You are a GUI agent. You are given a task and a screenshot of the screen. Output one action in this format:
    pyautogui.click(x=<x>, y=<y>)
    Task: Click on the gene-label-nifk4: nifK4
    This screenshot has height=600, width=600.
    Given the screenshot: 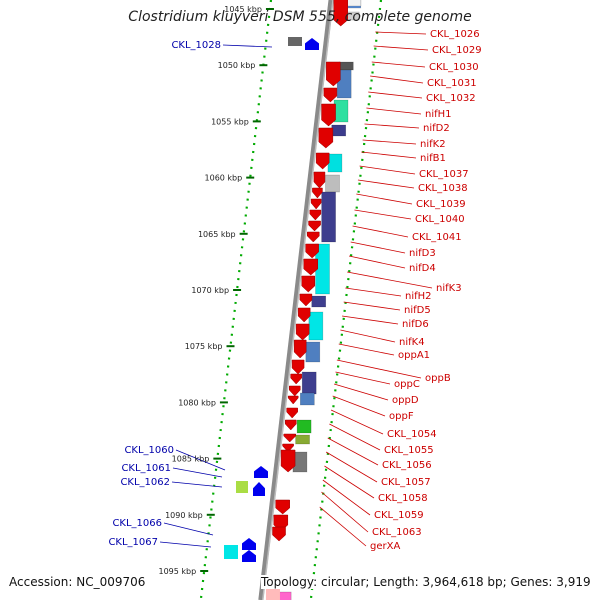 What is the action you would take?
    pyautogui.click(x=412, y=342)
    